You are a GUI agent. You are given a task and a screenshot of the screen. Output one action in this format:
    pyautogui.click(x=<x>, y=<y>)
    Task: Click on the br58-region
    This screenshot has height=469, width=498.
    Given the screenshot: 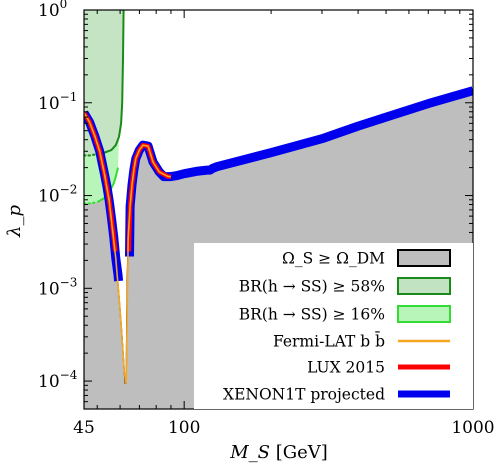 What is the action you would take?
    pyautogui.click(x=104, y=83)
    